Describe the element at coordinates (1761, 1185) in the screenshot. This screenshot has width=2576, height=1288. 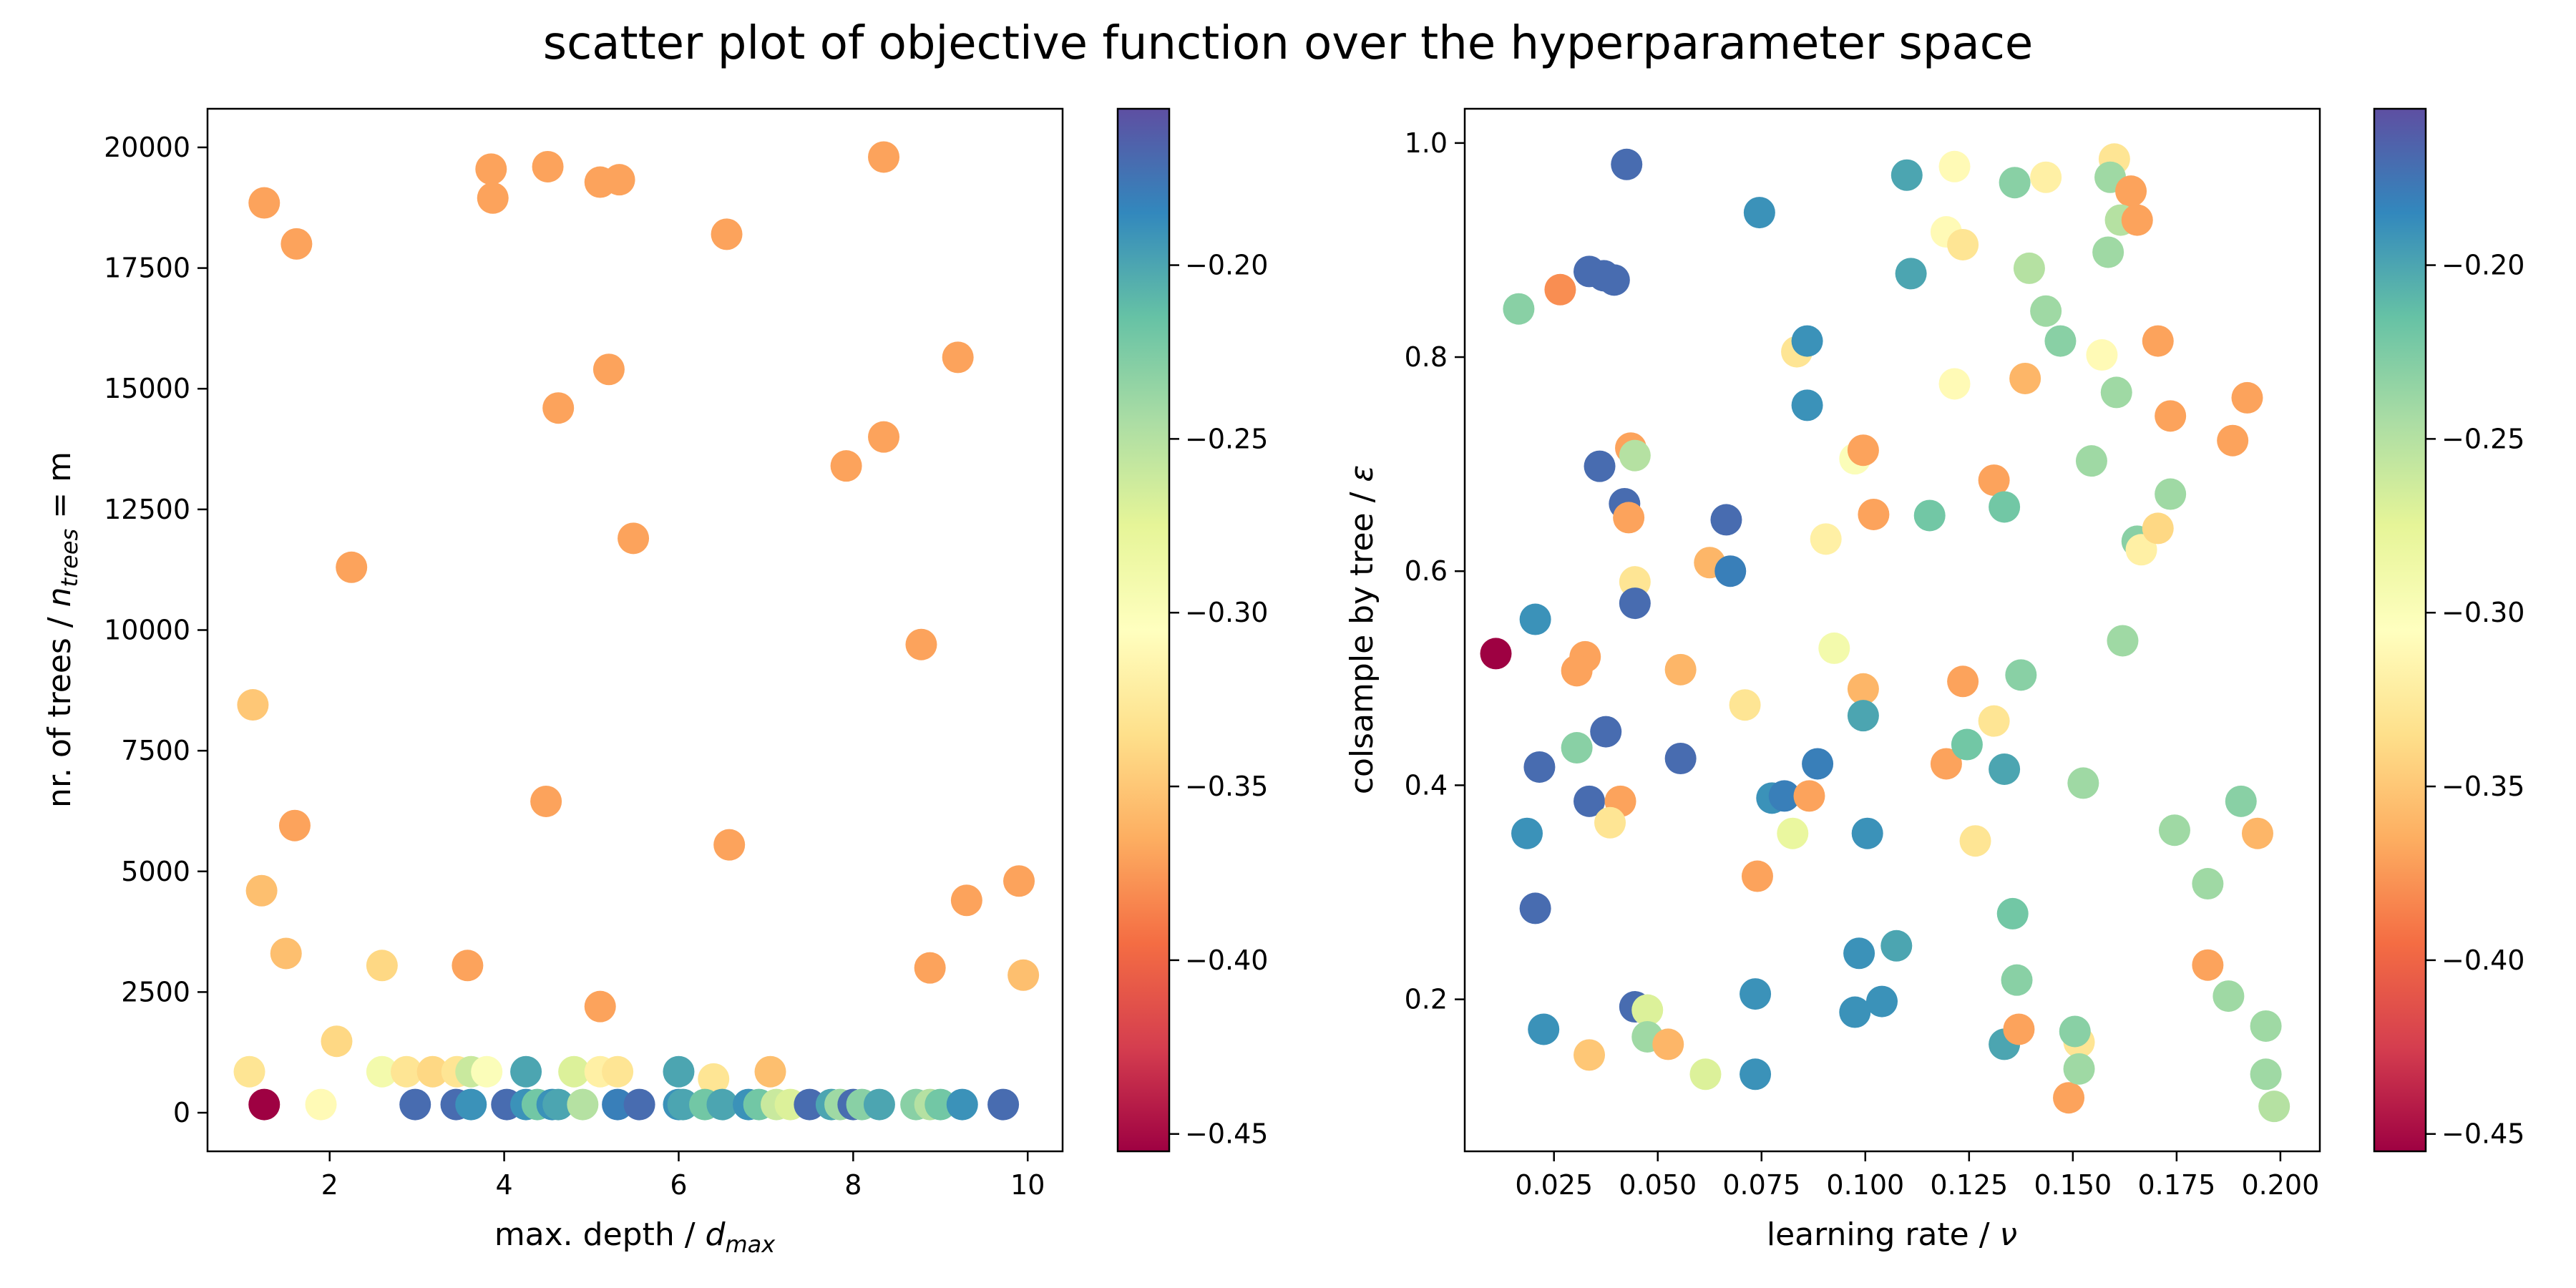
I see `x-tick-label: 0.075` at that location.